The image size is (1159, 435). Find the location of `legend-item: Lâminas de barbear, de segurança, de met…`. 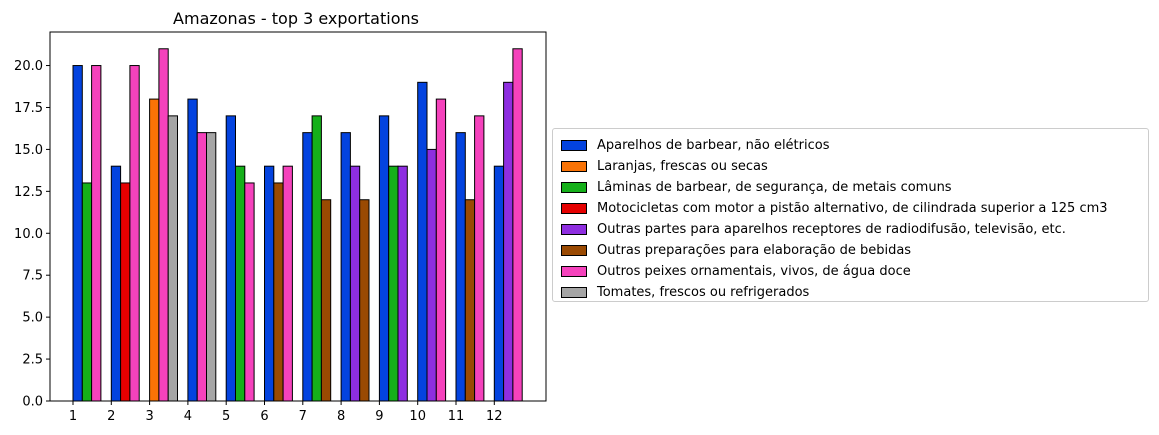

legend-item: Lâminas de barbear, de segurança, de met… is located at coordinates (854, 187).